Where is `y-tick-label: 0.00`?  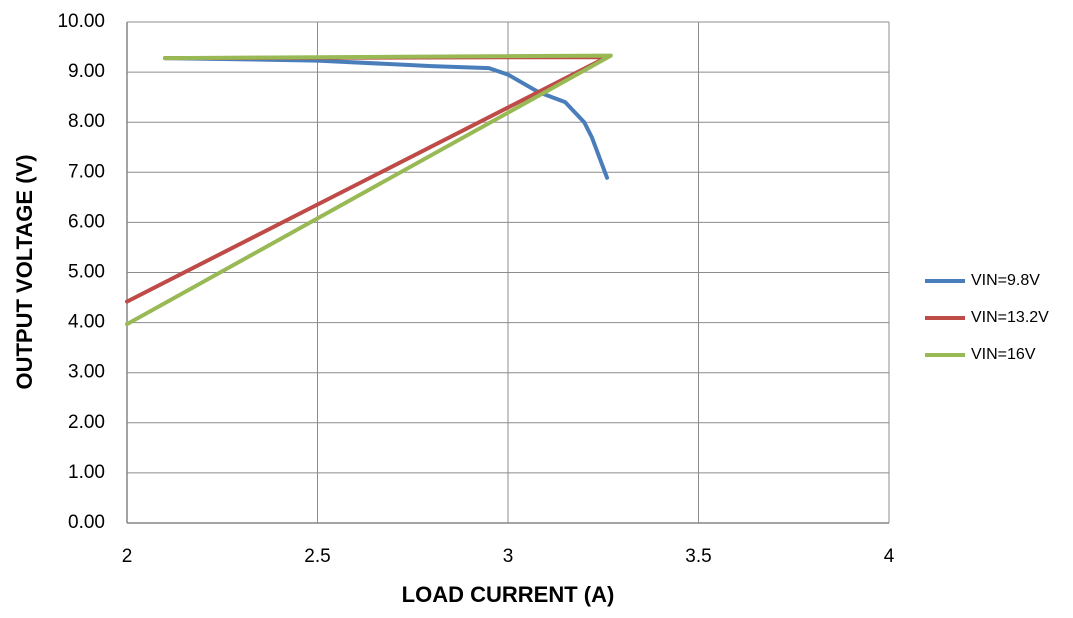
y-tick-label: 0.00 is located at coordinates (86, 522).